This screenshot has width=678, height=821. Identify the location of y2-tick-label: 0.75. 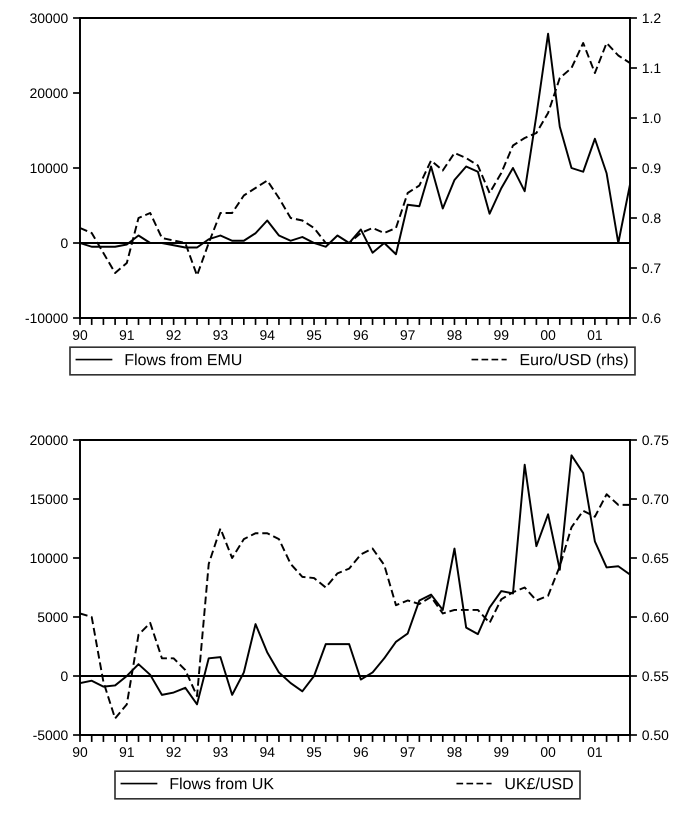
(655, 440).